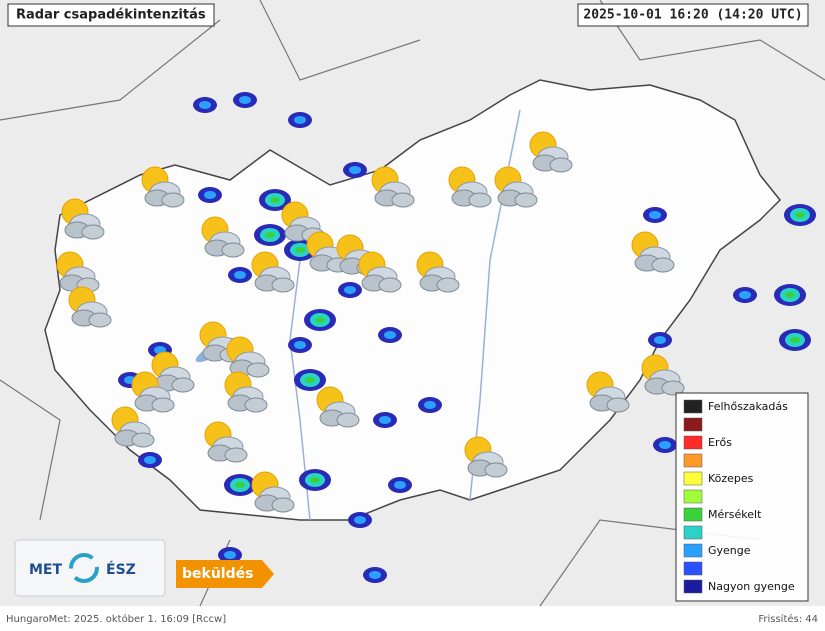 The width and height of the screenshot is (825, 631). Describe the element at coordinates (720, 442) in the screenshot. I see `legend-label: Erős` at that location.